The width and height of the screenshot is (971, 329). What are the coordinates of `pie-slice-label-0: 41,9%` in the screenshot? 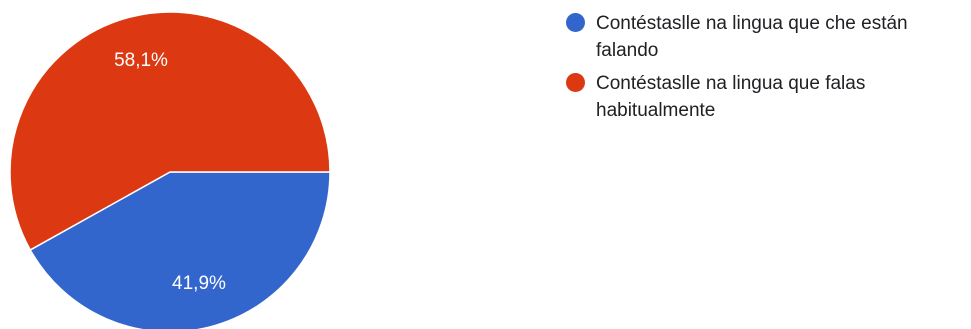 It's located at (199, 283).